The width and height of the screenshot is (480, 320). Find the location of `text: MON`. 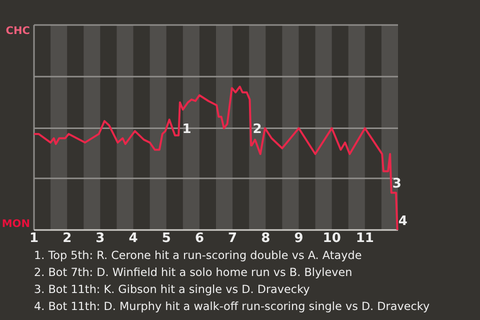

text: MON is located at coordinates (16, 224).